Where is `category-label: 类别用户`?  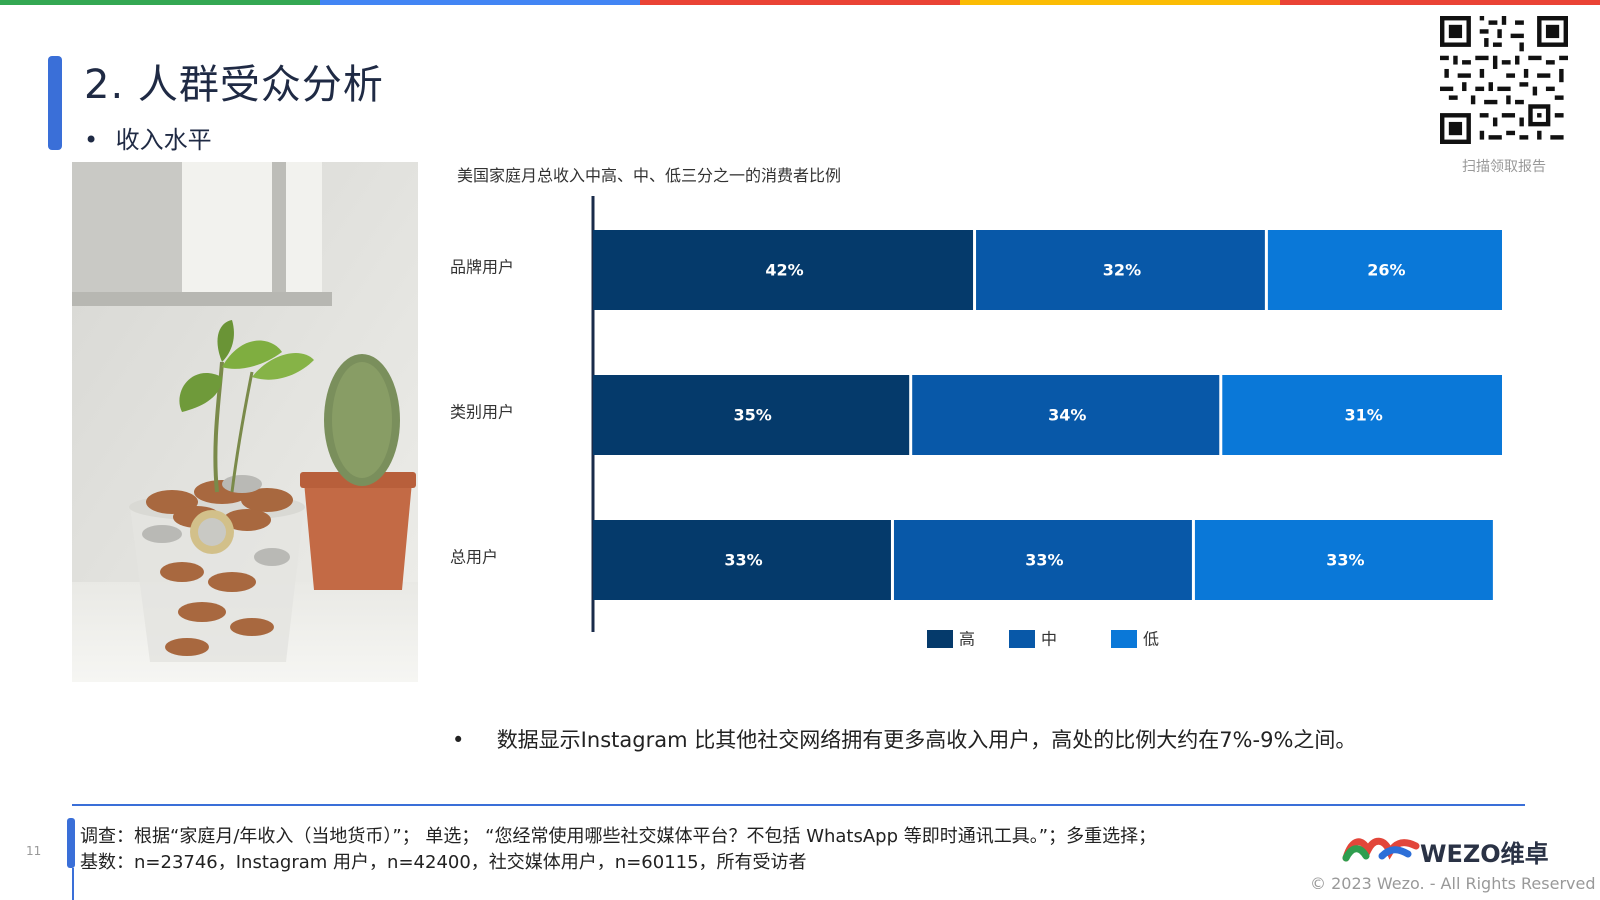 category-label: 类别用户 is located at coordinates (482, 412).